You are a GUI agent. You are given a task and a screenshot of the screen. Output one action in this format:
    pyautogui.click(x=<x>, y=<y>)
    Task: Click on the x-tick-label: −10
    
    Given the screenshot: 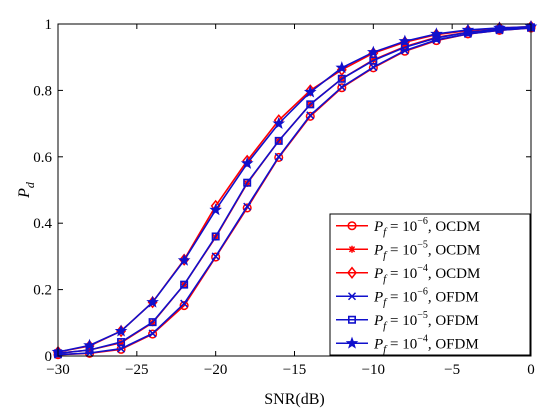 What is the action you would take?
    pyautogui.click(x=373, y=370)
    